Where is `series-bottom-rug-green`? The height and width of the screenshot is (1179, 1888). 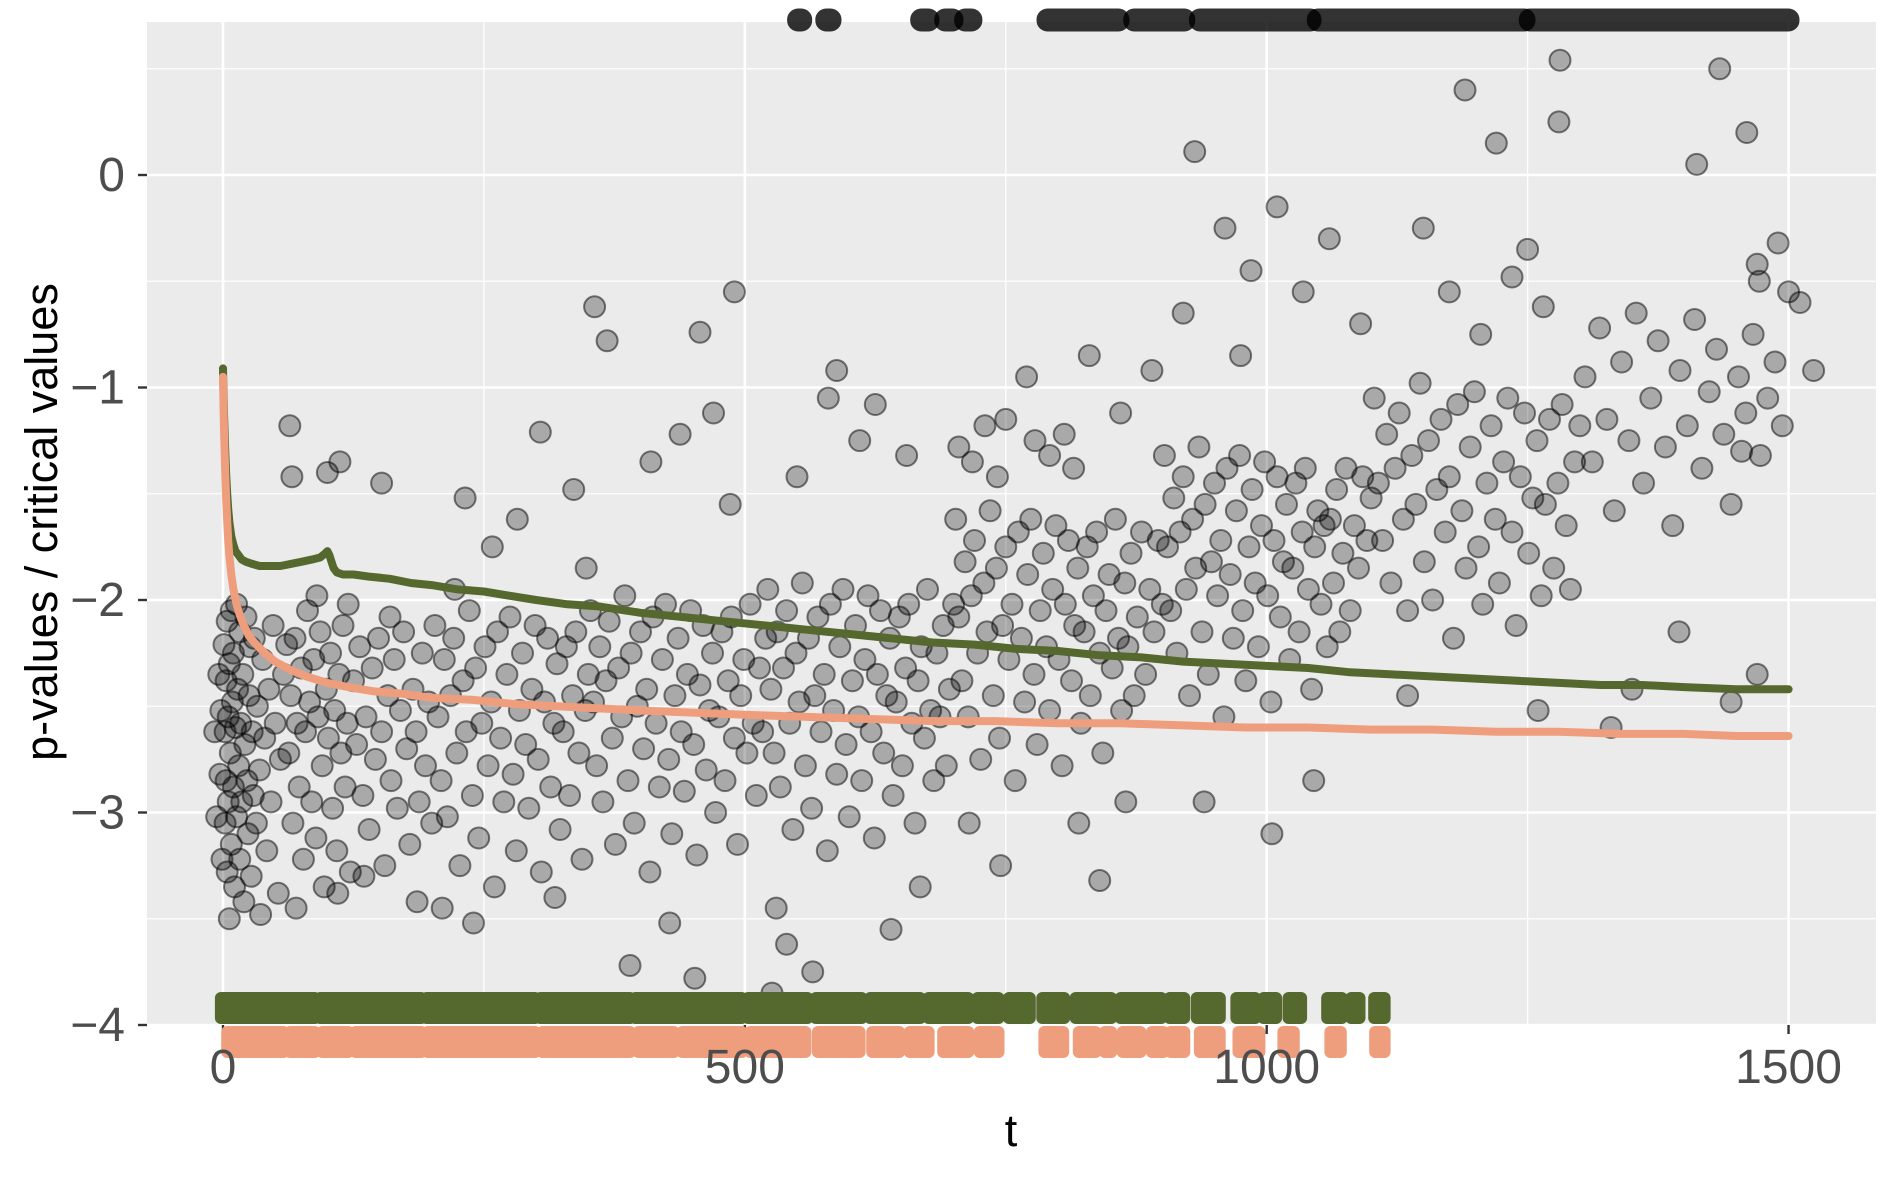 series-bottom-rug-green is located at coordinates (802, 1008).